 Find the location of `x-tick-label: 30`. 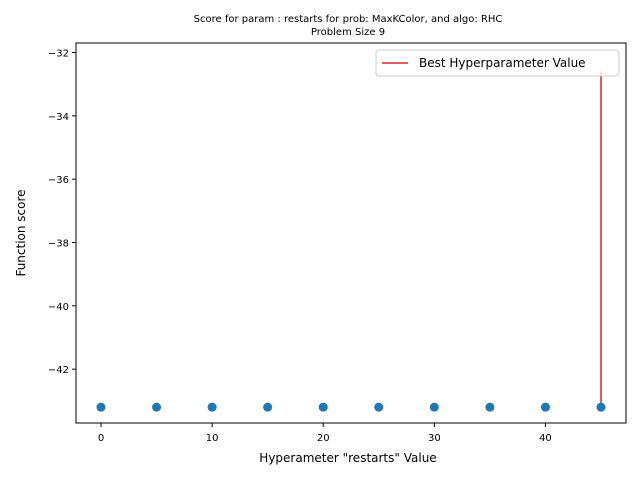

x-tick-label: 30 is located at coordinates (434, 438).